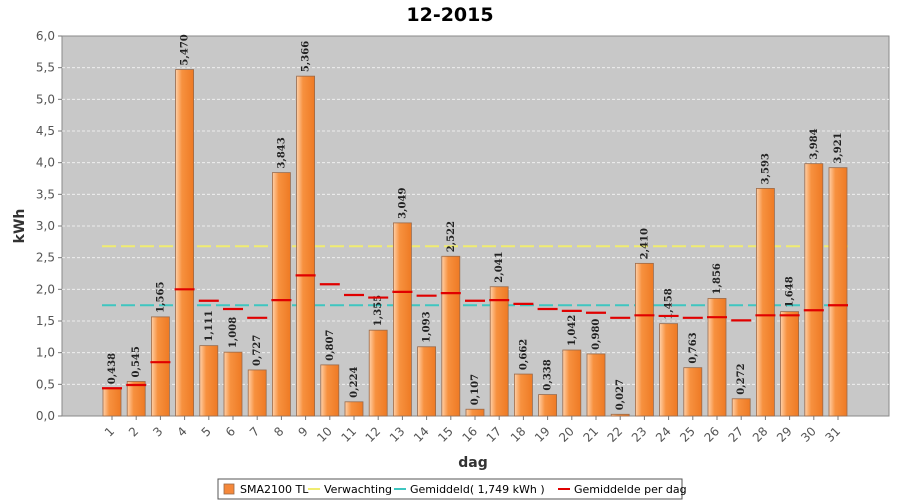 This screenshot has width=900, height=500. What do you see at coordinates (523, 354) in the screenshot?
I see `bar-value-label: 0,662` at bounding box center [523, 354].